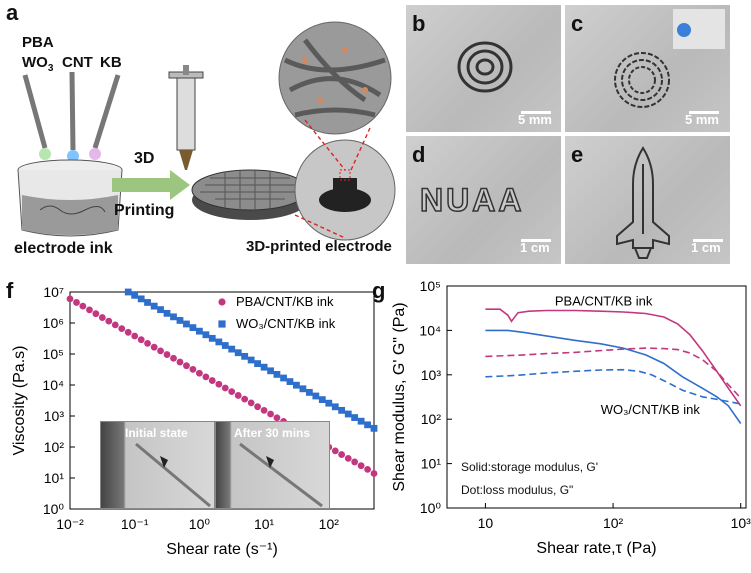  What do you see at coordinates (647, 68) in the screenshot?
I see `photo-c: c 5 mm` at bounding box center [647, 68].